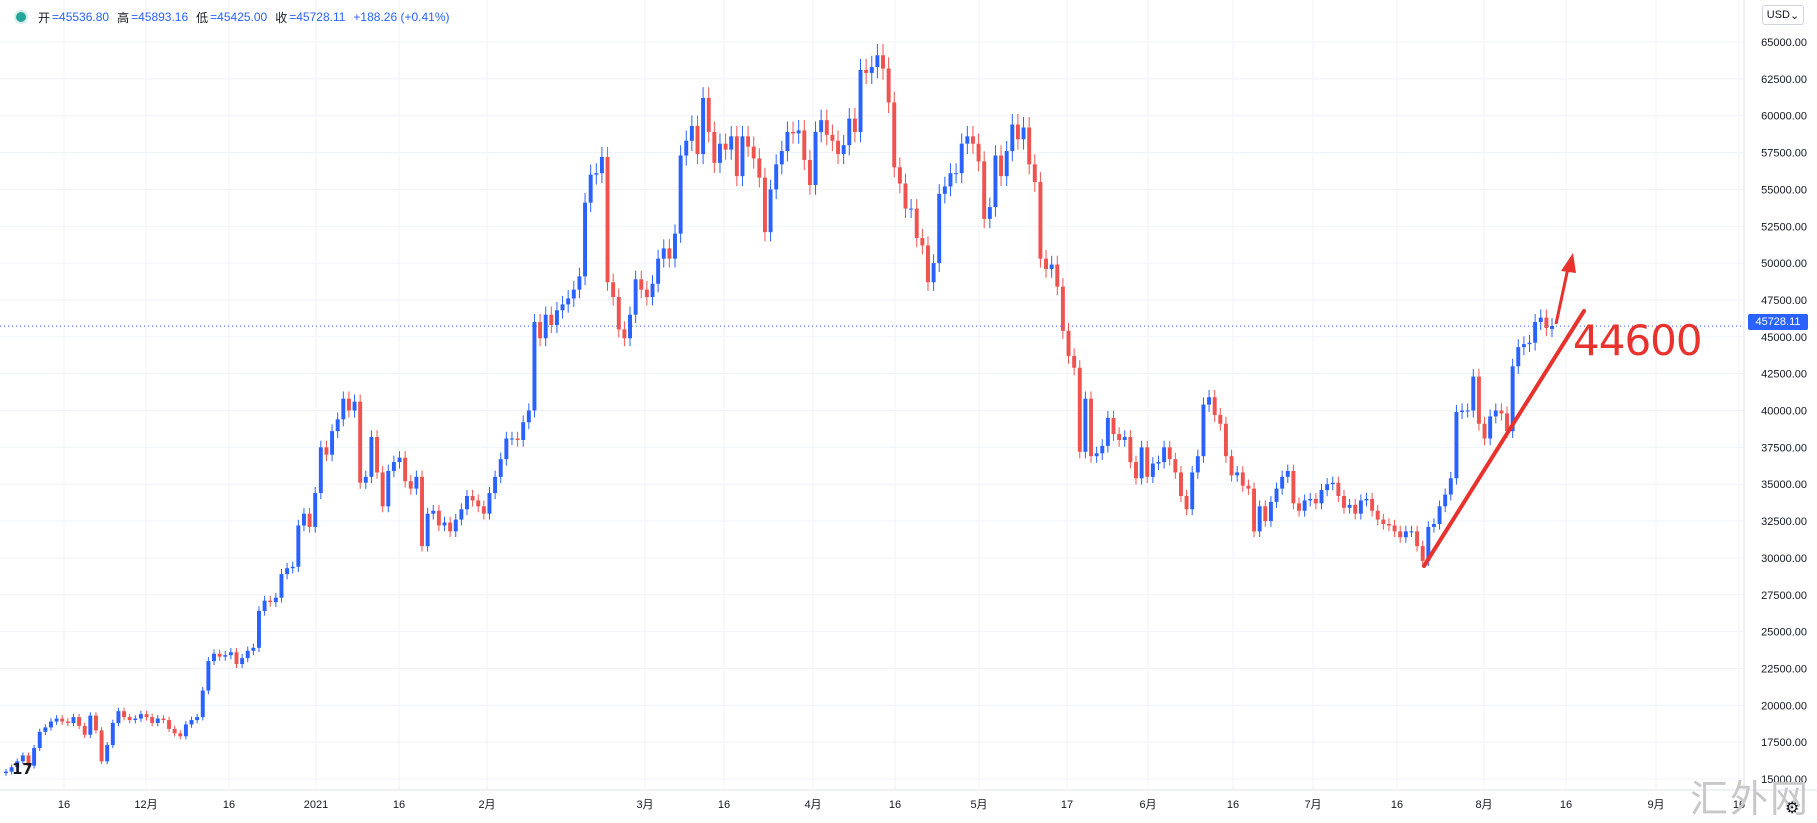 This screenshot has width=1817, height=823. I want to click on y-tick-label: 62500.00, so click(1784, 80).